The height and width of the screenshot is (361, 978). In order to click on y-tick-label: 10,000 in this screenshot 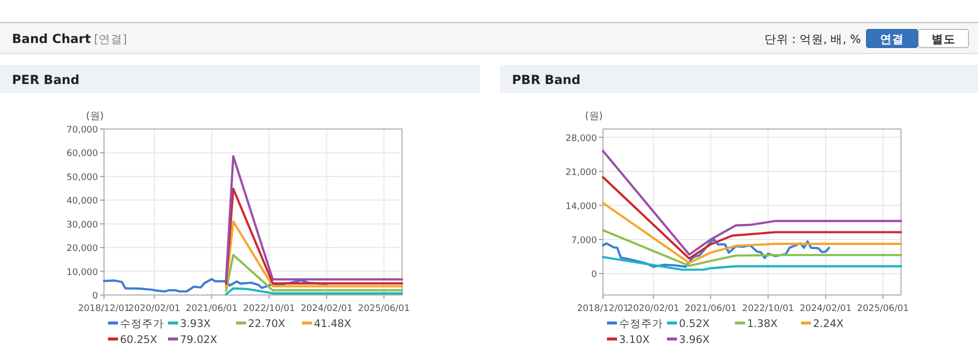, I will do `click(82, 273)`.